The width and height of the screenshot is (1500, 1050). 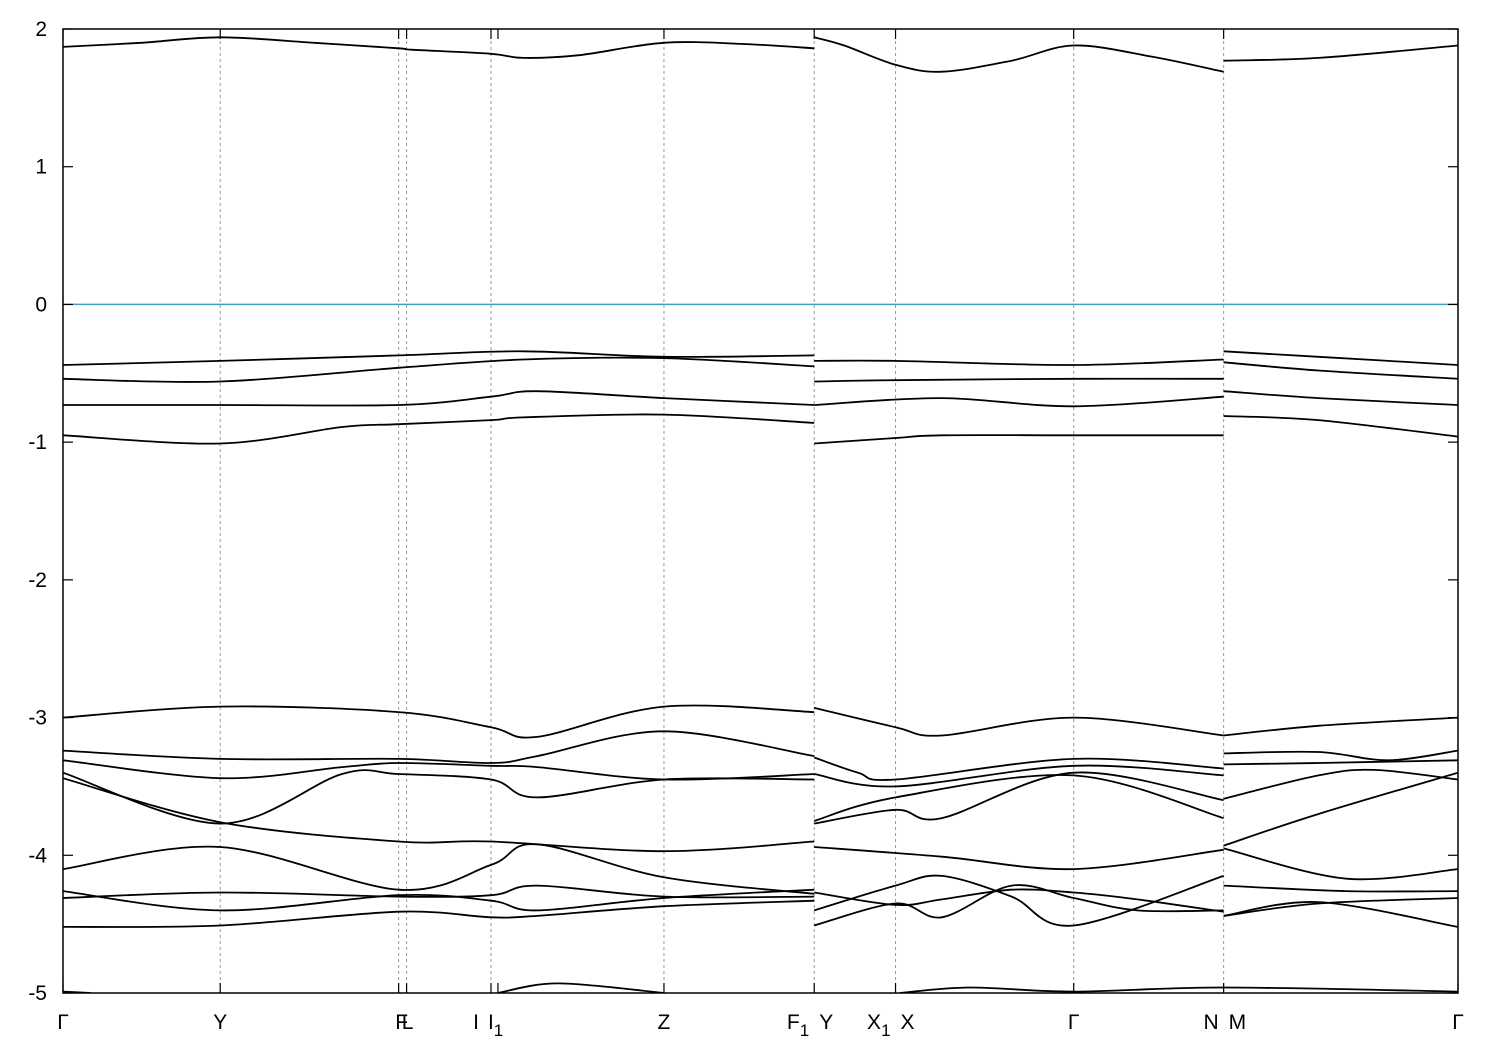 What do you see at coordinates (664, 1022) in the screenshot?
I see `x-tick-label: Z` at bounding box center [664, 1022].